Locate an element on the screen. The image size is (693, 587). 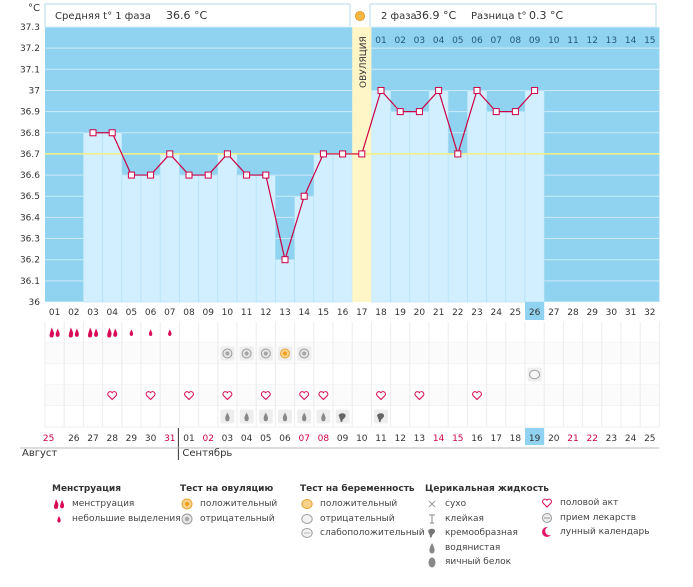
cycle-day-label: 20 is located at coordinates (420, 313).